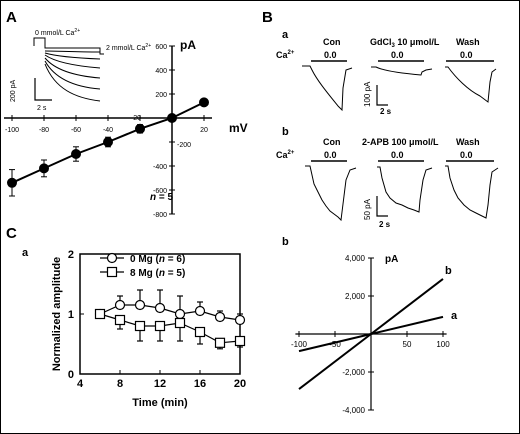  I want to click on inset-label-2mmol: 2 mmol/L Ca2+, so click(128, 47).